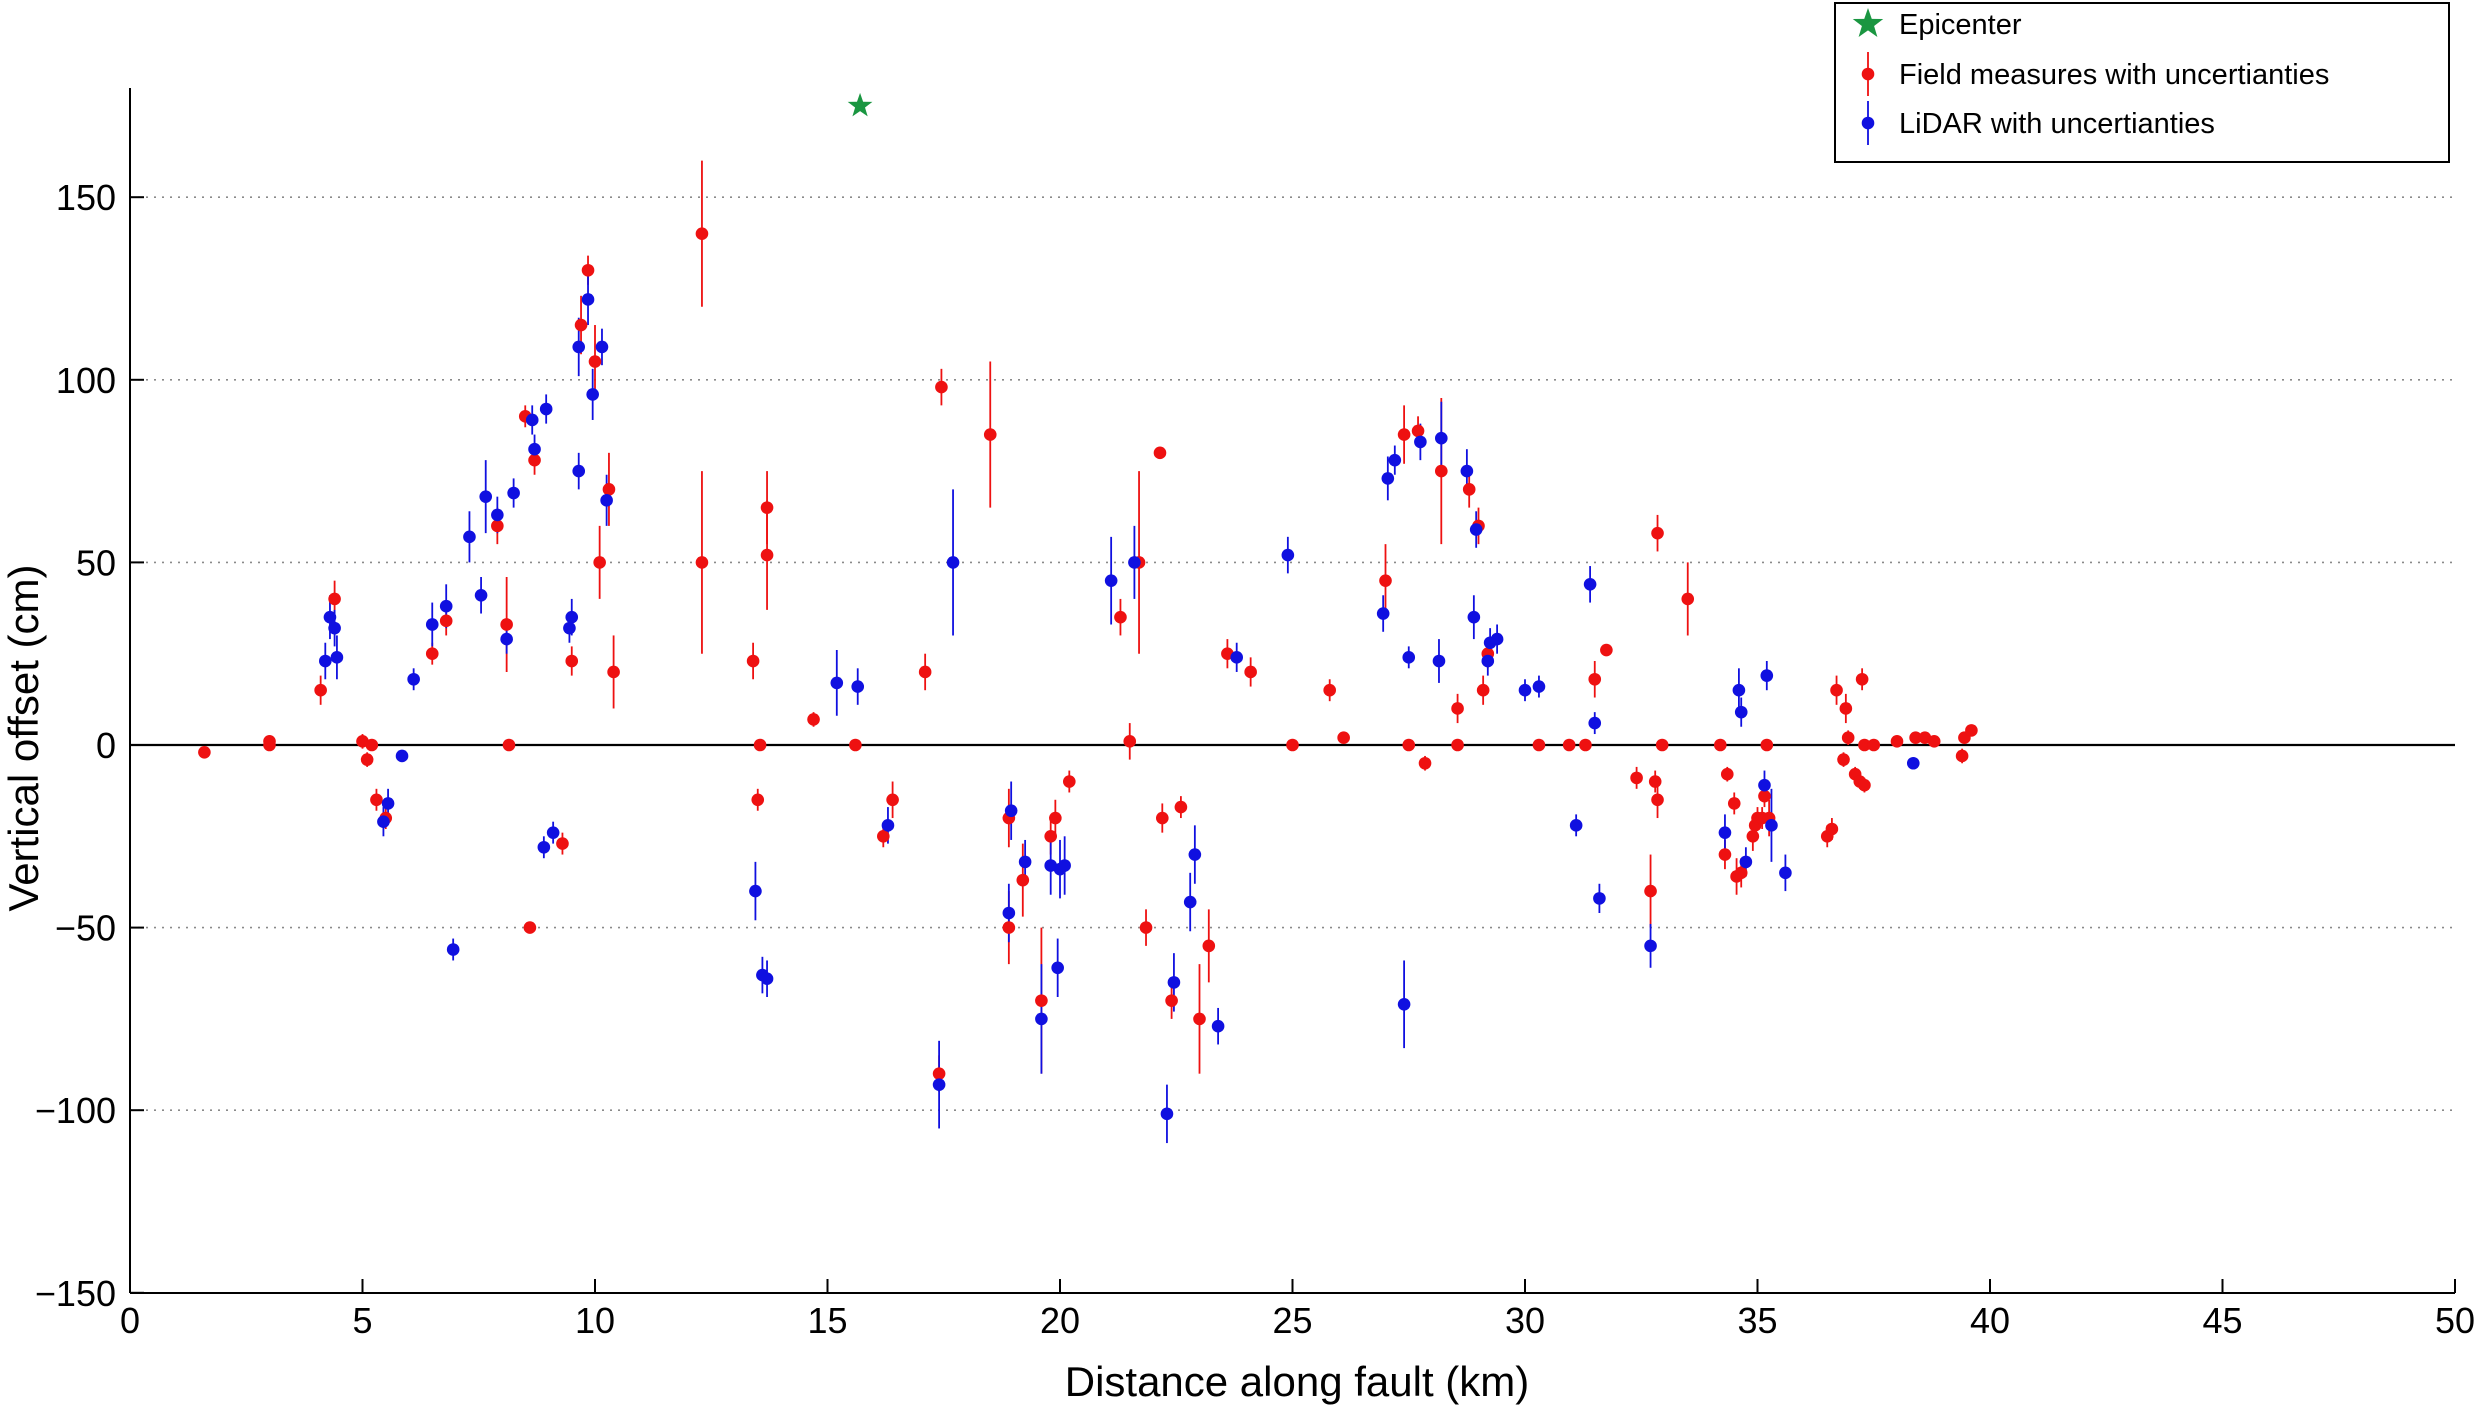 Image resolution: width=2475 pixels, height=1410 pixels. Describe the element at coordinates (75, 1110) in the screenshot. I see `y-tick-label: −100` at that location.